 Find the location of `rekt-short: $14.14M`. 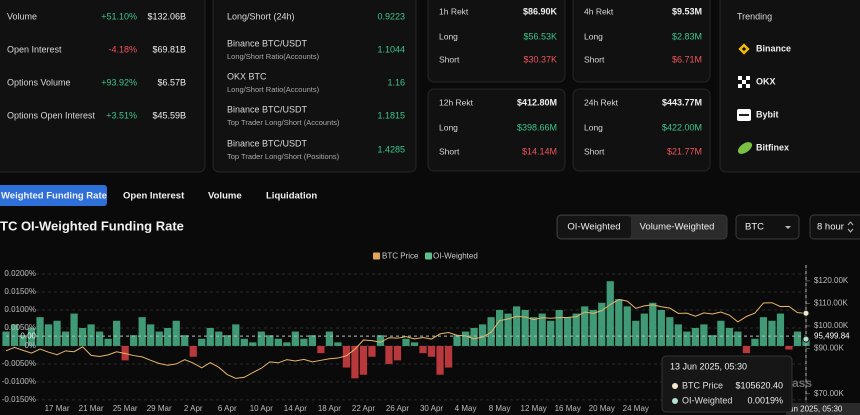

rekt-short: $14.14M is located at coordinates (539, 151).